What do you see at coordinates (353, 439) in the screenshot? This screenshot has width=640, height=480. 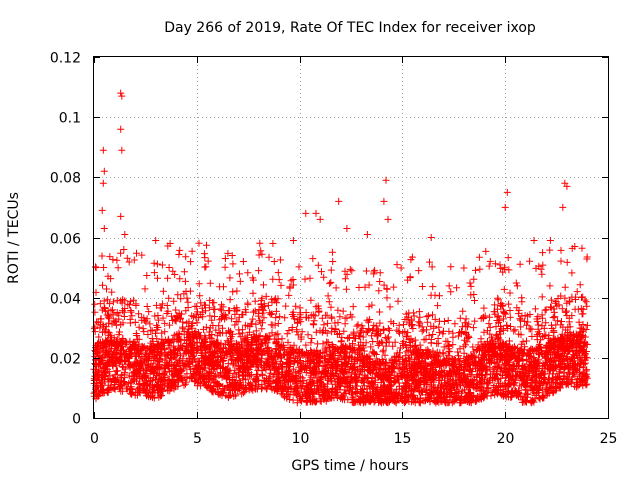 I see `x-tick-labels: 0 5 10 15 20 25` at bounding box center [353, 439].